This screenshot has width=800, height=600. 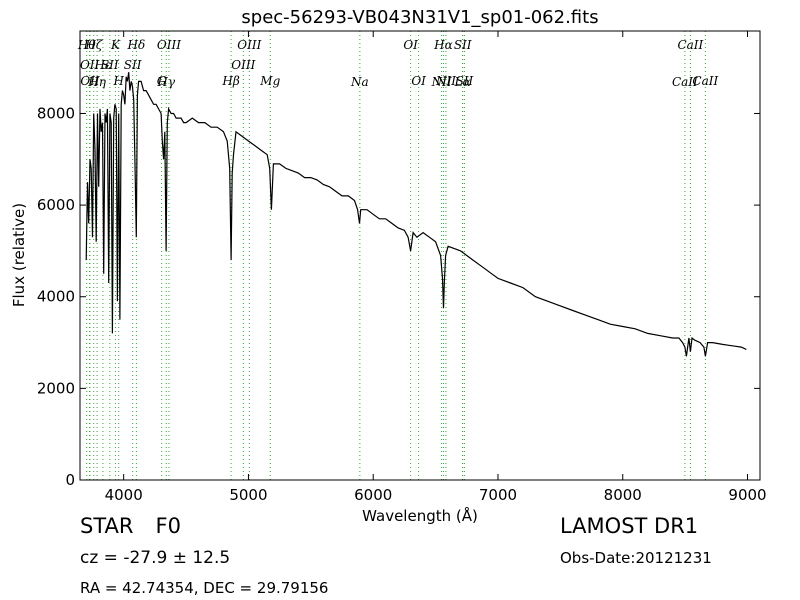 I want to click on x-tick-label: 9000, so click(x=747, y=495).